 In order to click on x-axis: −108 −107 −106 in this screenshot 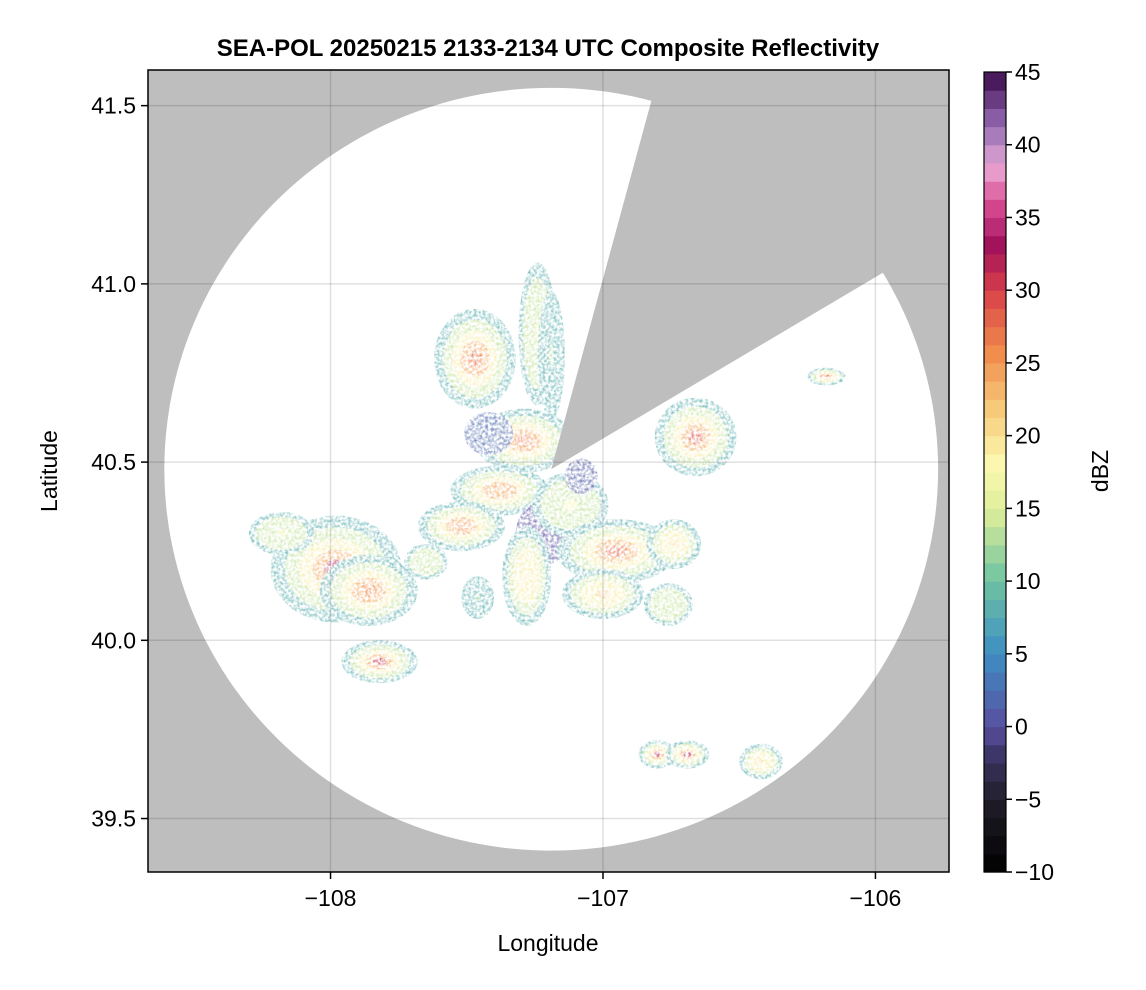, I will do `click(603, 891)`.